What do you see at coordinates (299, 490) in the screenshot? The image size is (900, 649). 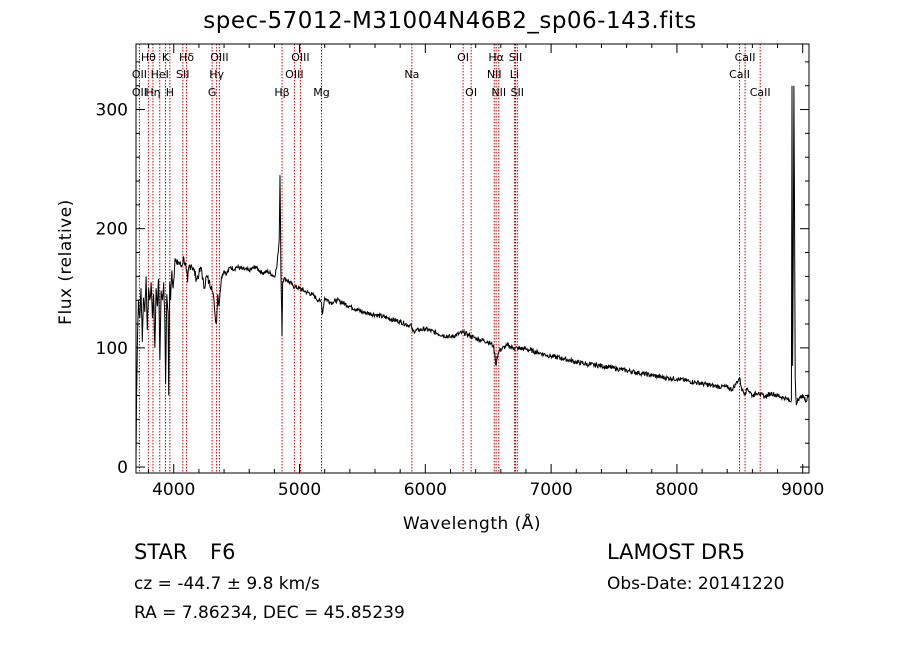 I see `x-tick-label: 5000` at bounding box center [299, 490].